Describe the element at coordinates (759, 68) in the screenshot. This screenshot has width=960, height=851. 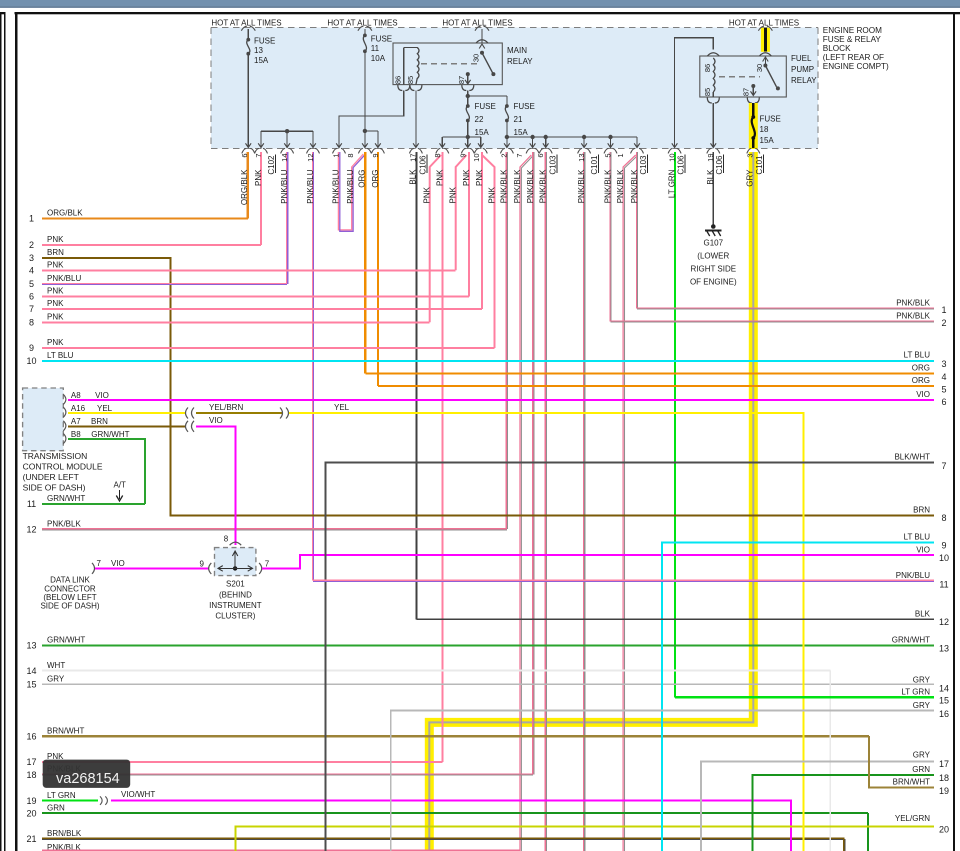
I see `svg-text: 30` at that location.